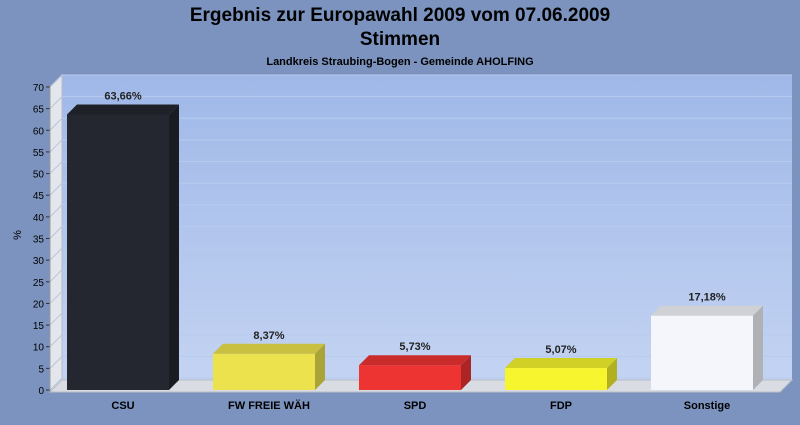 The width and height of the screenshot is (800, 425). What do you see at coordinates (707, 406) in the screenshot?
I see `x-tick-label: Sonstige` at bounding box center [707, 406].